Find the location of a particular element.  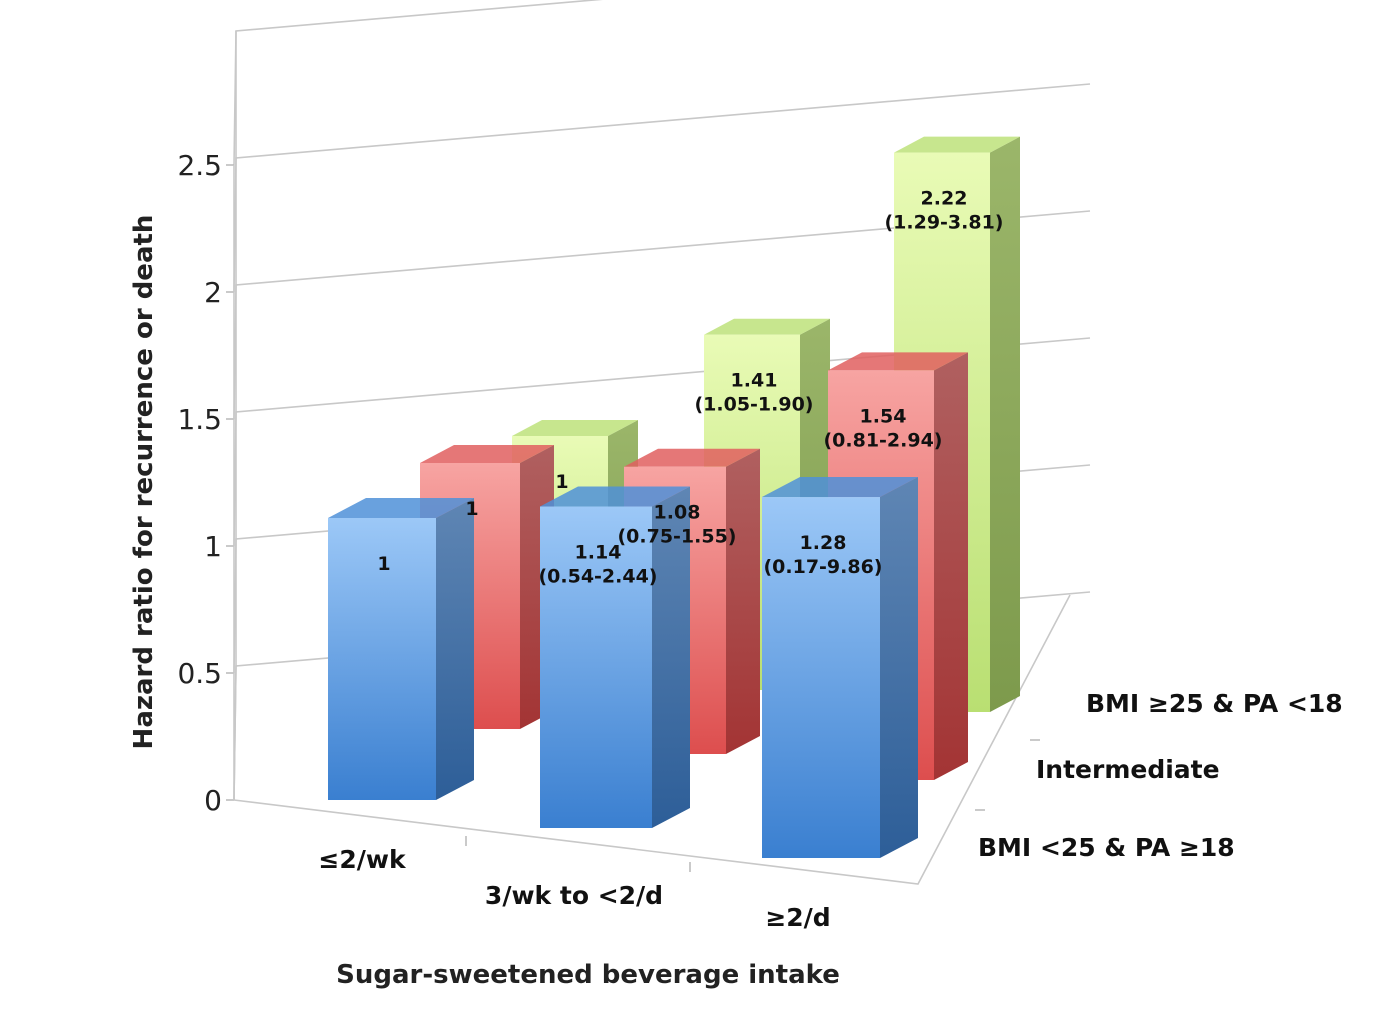

y-tick-label: 1.5 is located at coordinates (199, 419).